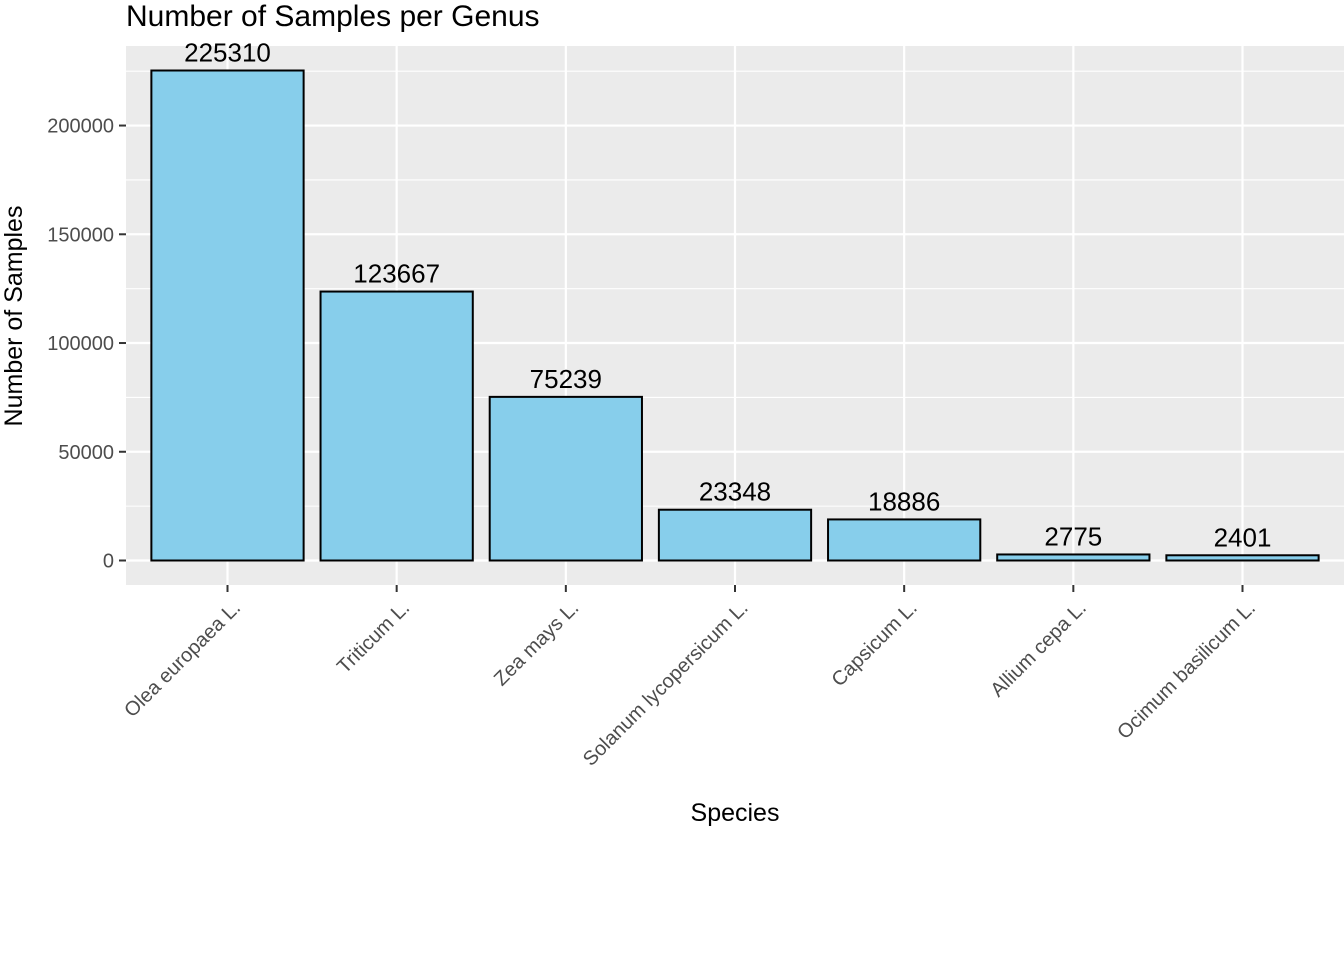  Describe the element at coordinates (108, 561) in the screenshot. I see `y-tick-label: 0` at that location.